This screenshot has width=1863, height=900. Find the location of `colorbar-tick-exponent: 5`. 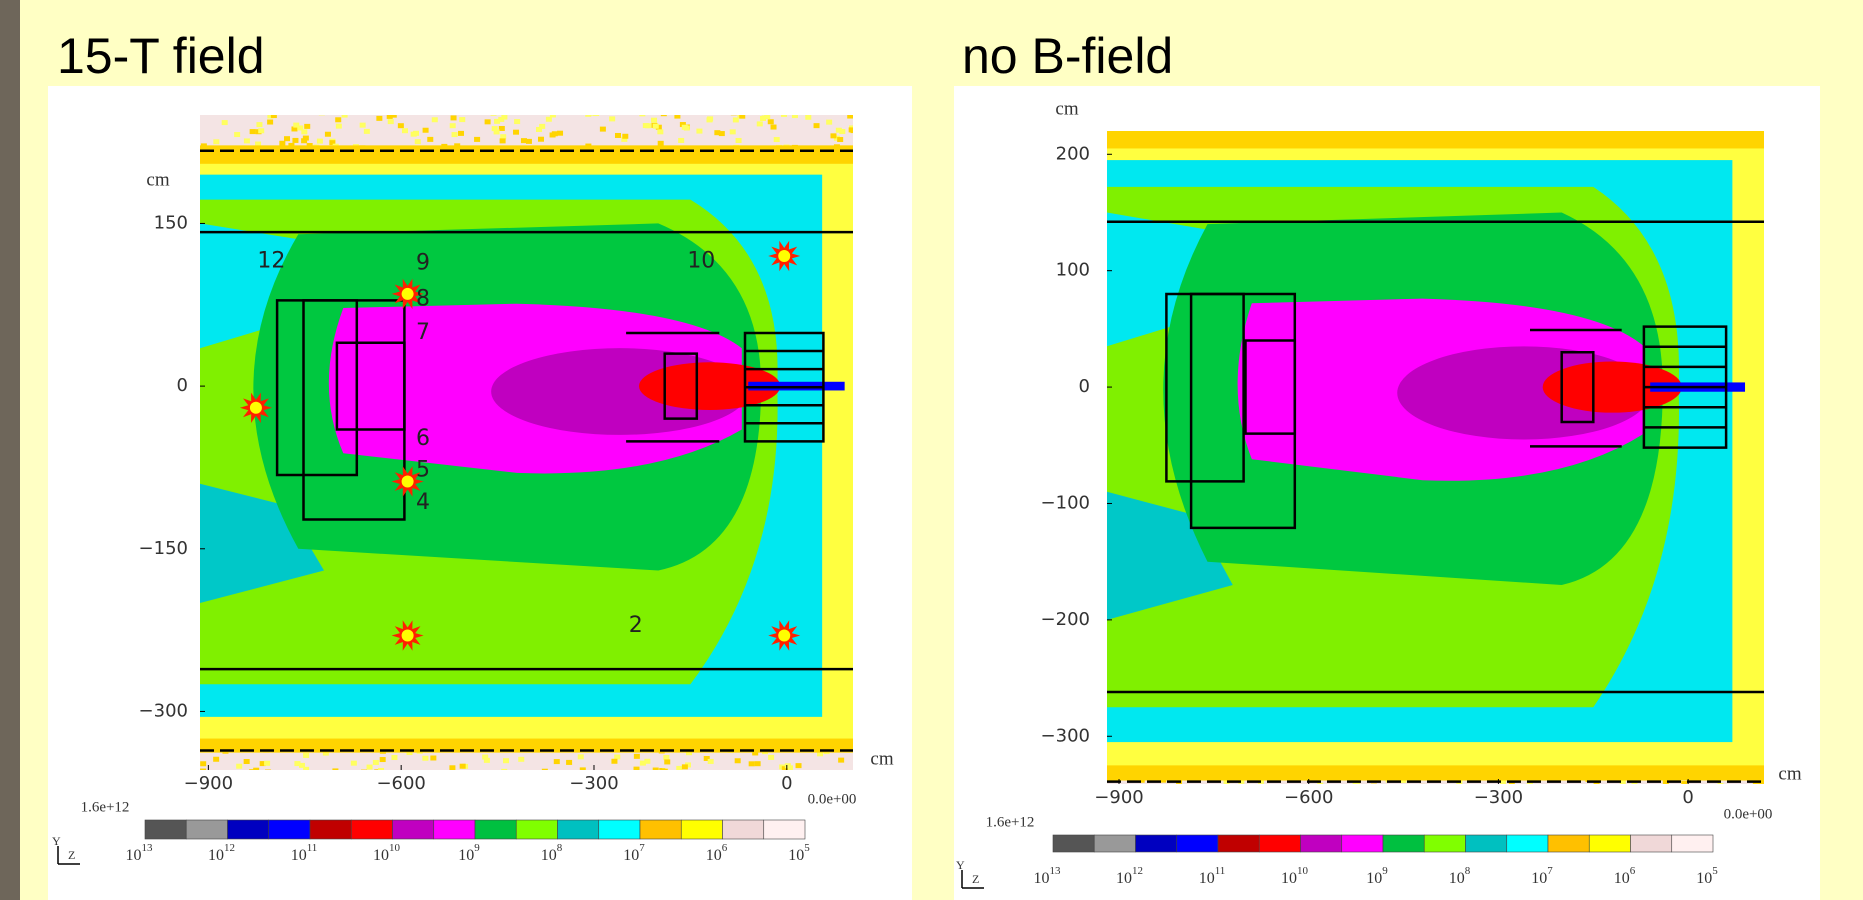

colorbar-tick-exponent: 5 is located at coordinates (1715, 871).